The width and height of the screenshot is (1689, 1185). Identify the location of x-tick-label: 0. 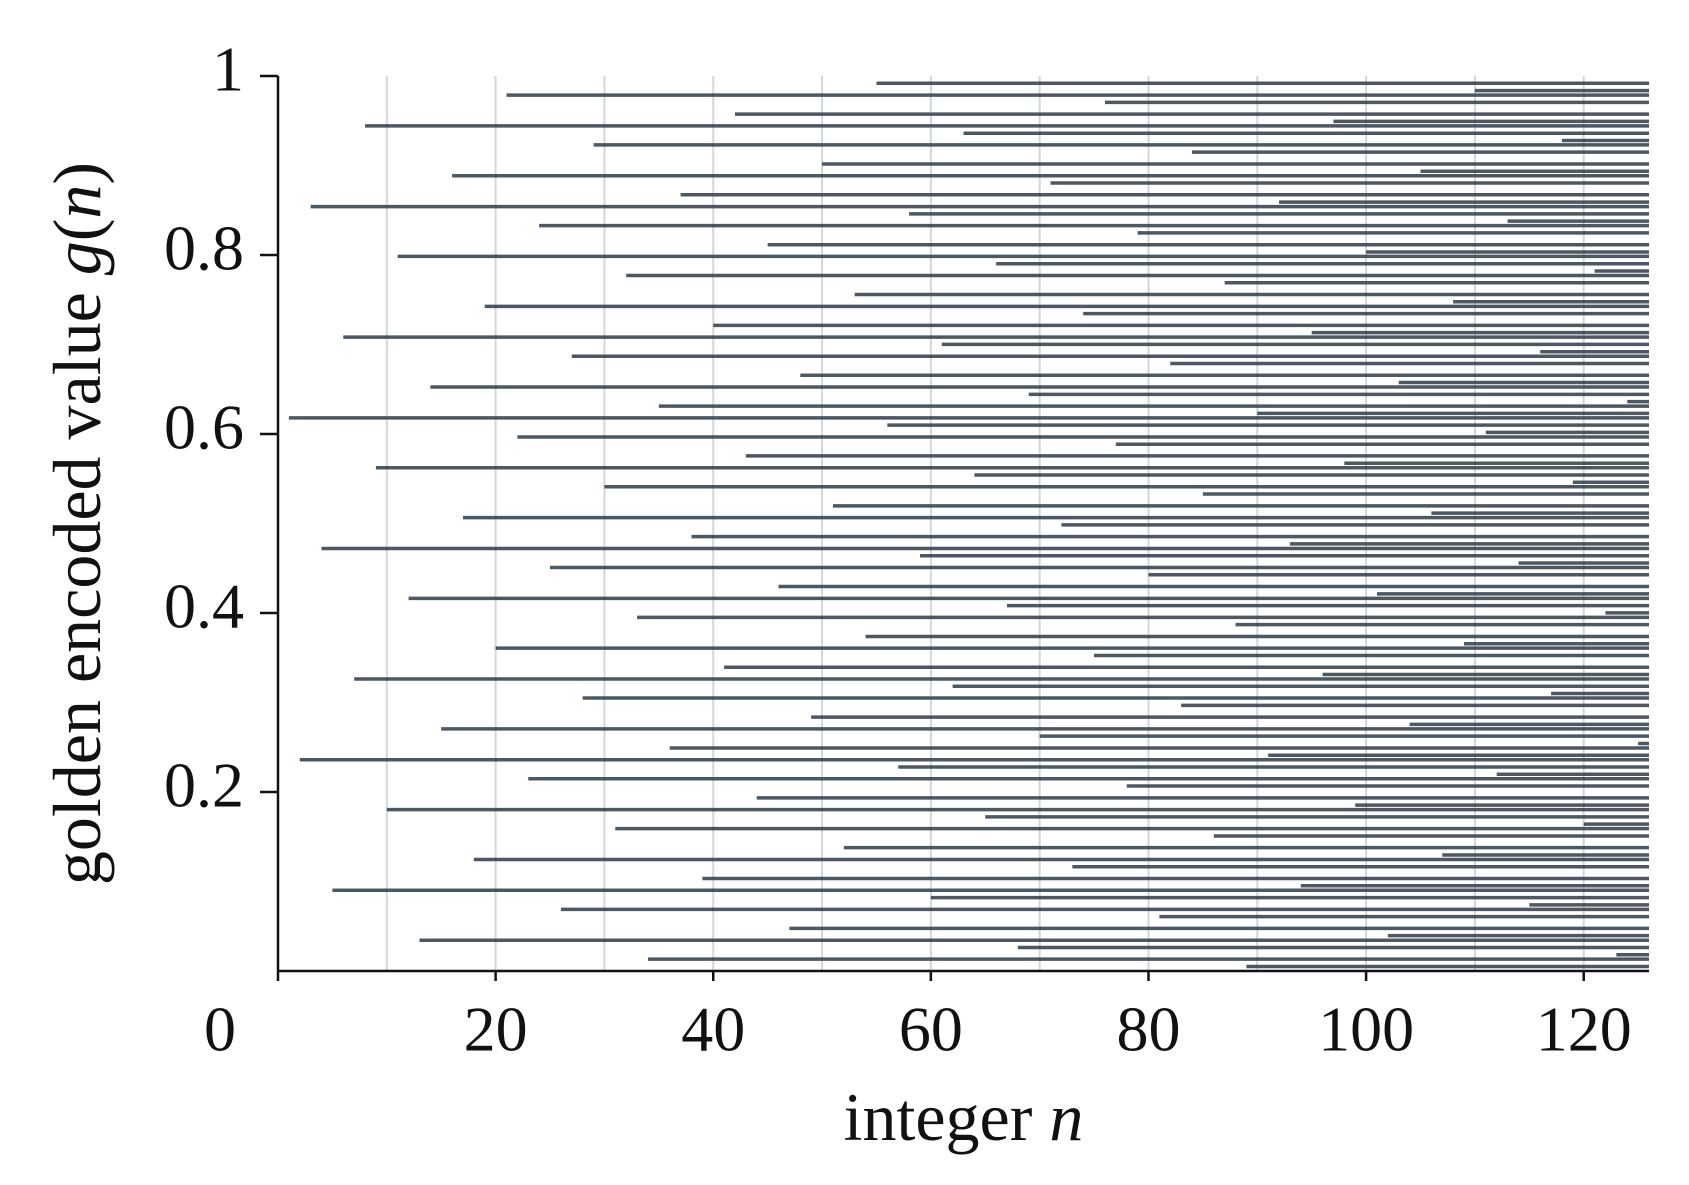
(220, 1029).